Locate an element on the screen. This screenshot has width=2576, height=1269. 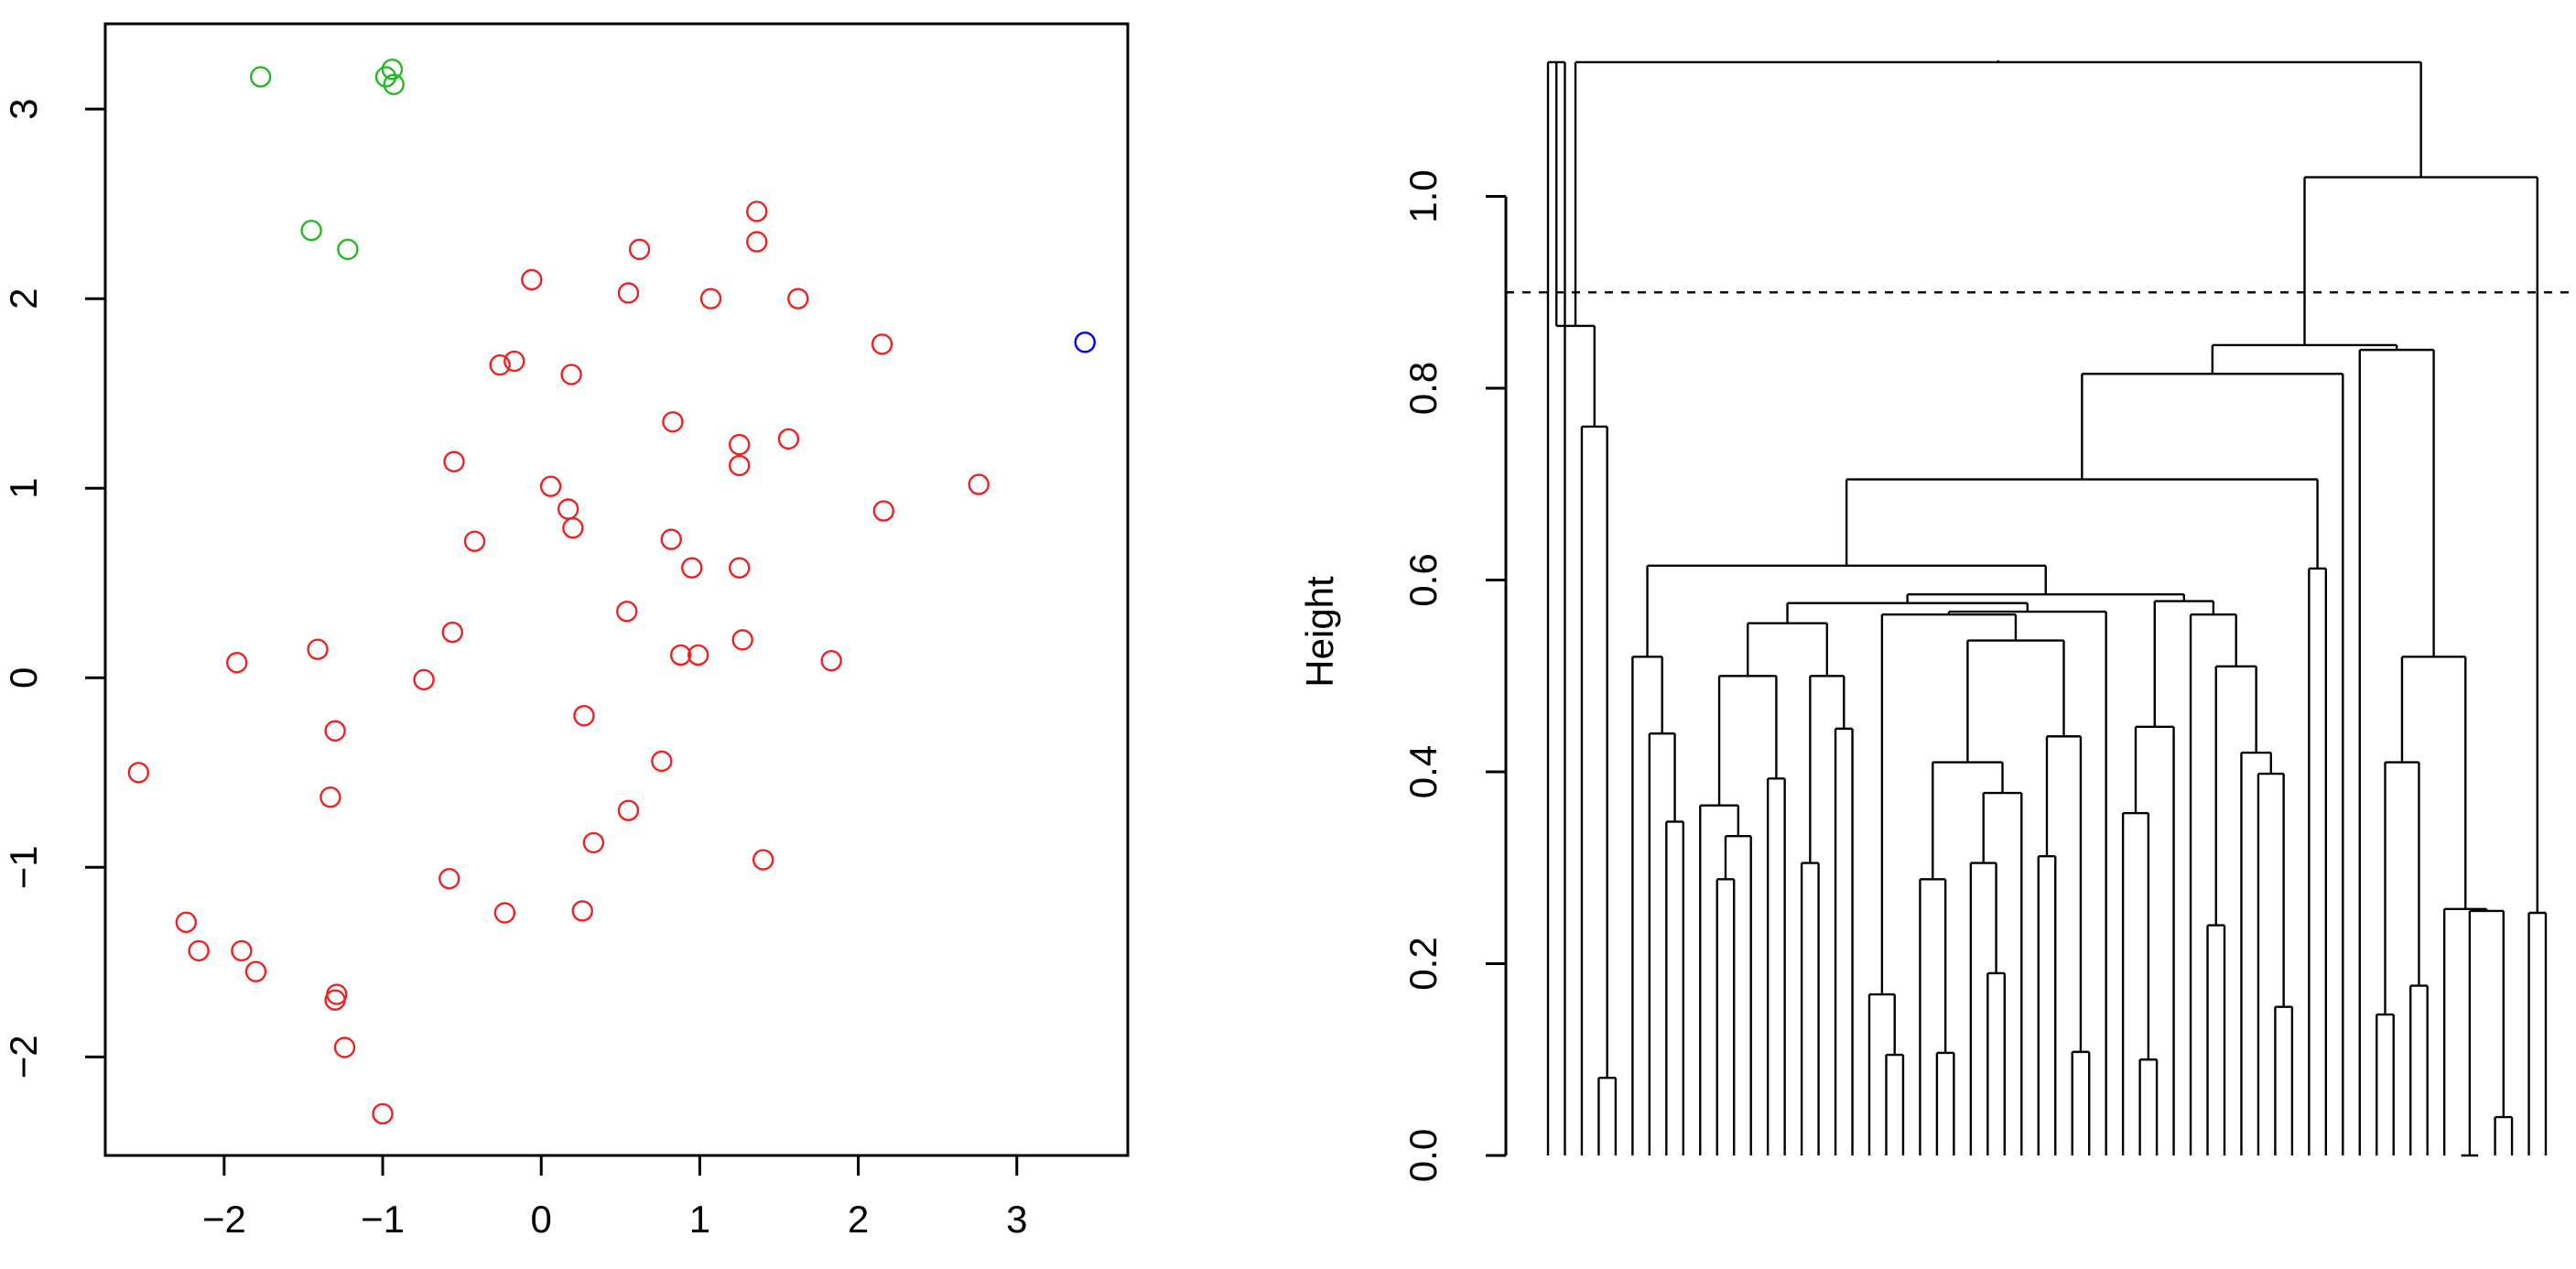
y-tick-label: 1.0 is located at coordinates (1424, 195).